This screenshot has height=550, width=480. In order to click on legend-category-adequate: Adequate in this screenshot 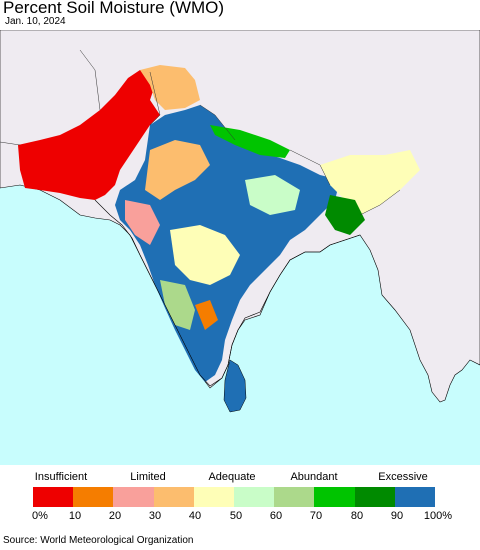, I will do `click(232, 477)`.